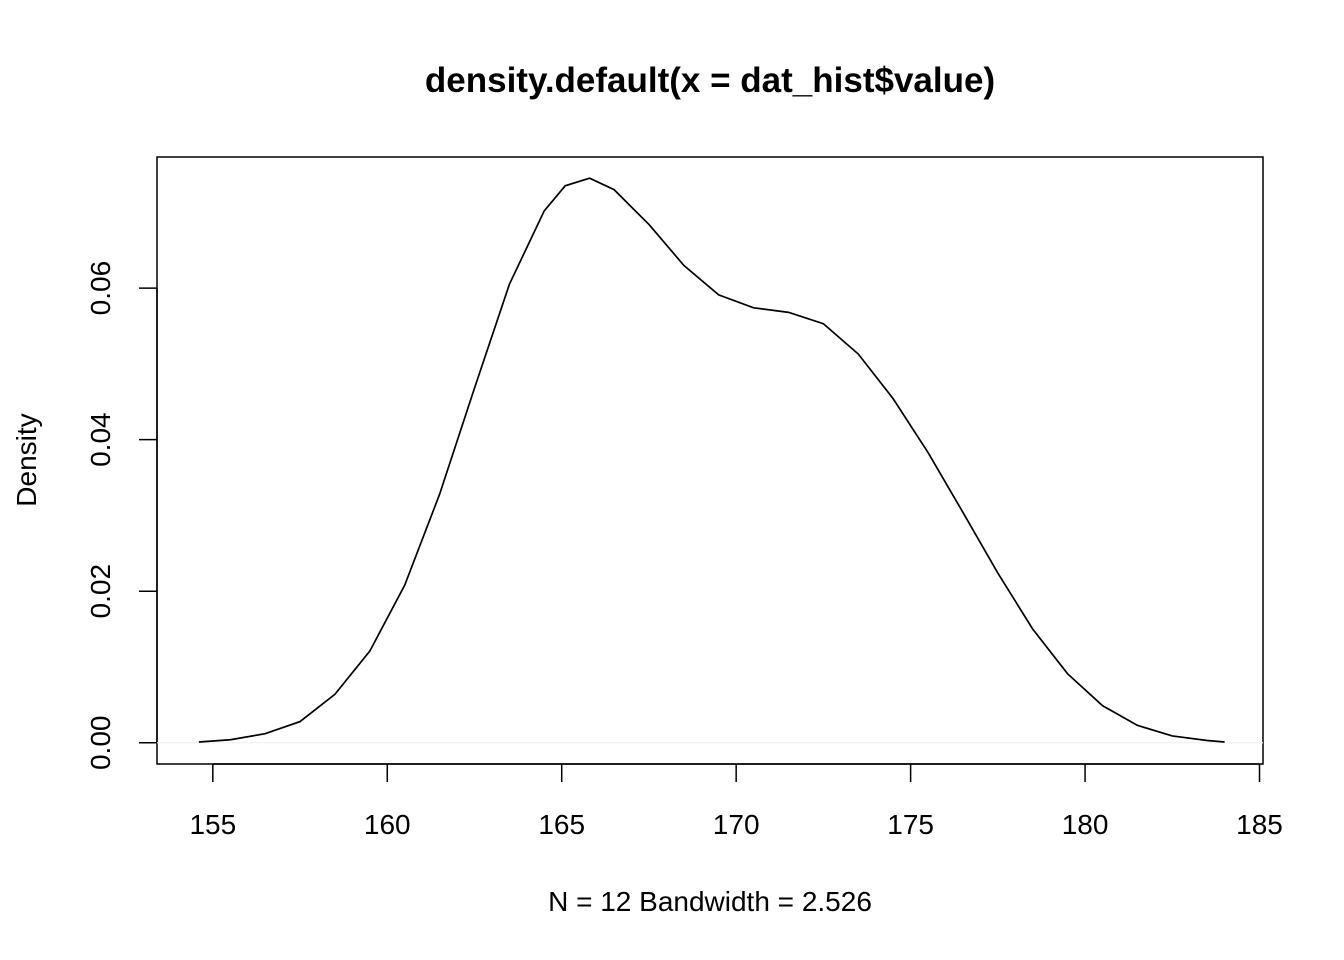 The width and height of the screenshot is (1344, 960). Describe the element at coordinates (100, 288) in the screenshot. I see `y-tick-label: 0.06` at that location.